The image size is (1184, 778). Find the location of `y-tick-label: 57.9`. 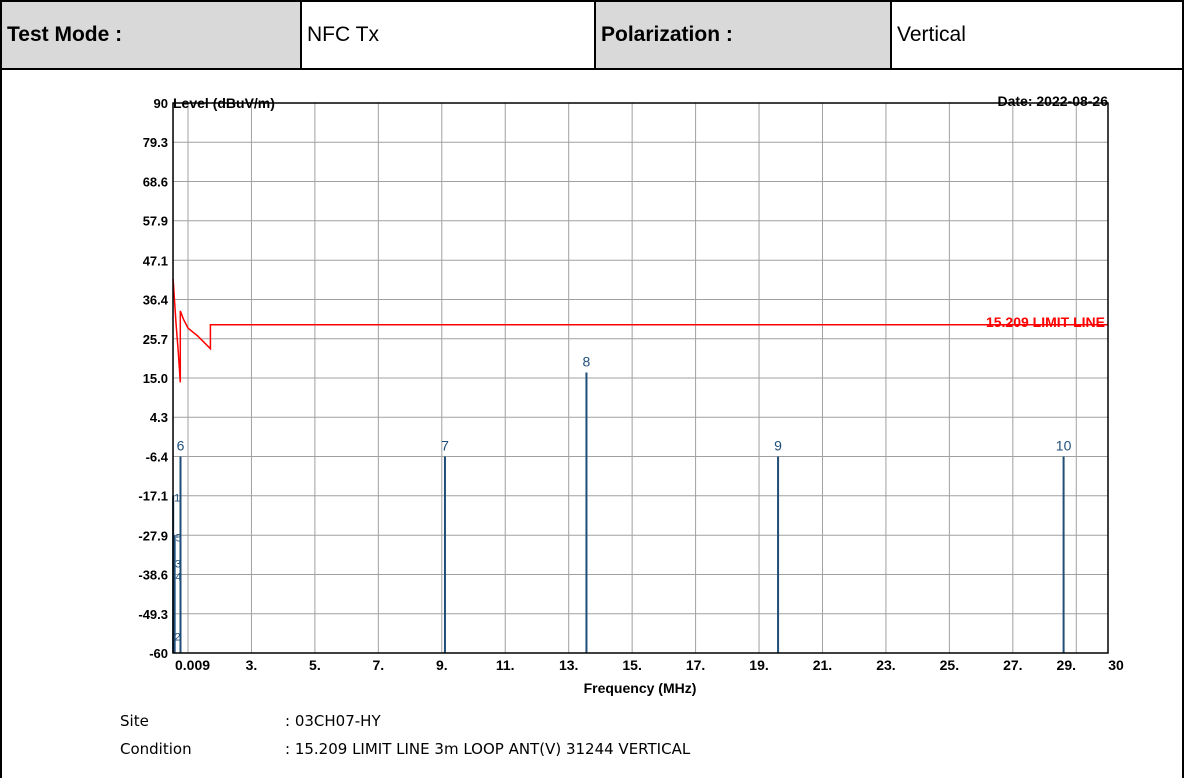

y-tick-label: 57.9 is located at coordinates (155, 221).